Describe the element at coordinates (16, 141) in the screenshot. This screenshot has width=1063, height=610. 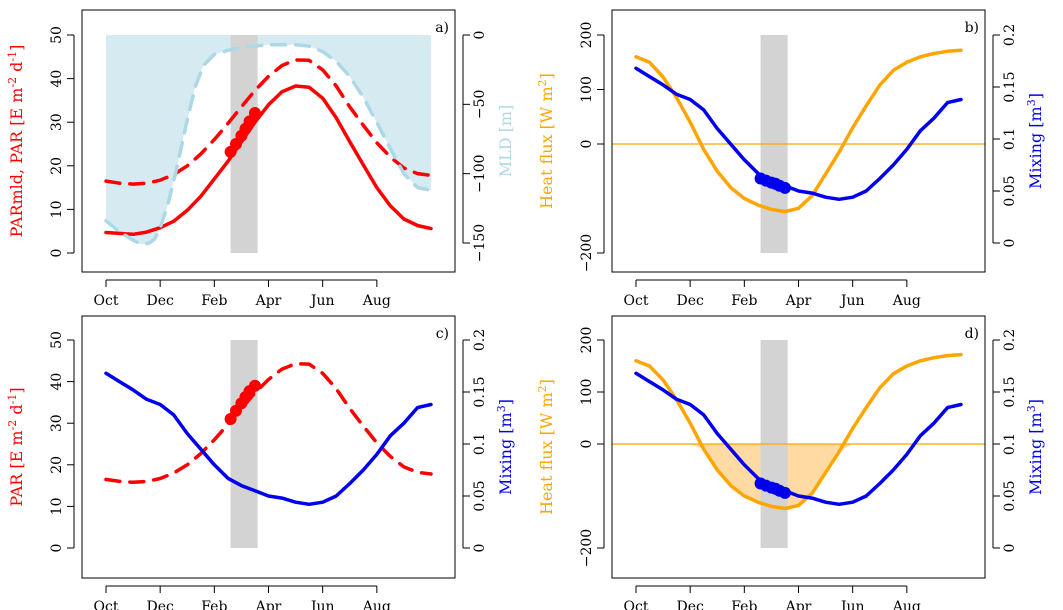
I see `left-axis-title: PARmld, PAR [E m-2 d-1]` at that location.